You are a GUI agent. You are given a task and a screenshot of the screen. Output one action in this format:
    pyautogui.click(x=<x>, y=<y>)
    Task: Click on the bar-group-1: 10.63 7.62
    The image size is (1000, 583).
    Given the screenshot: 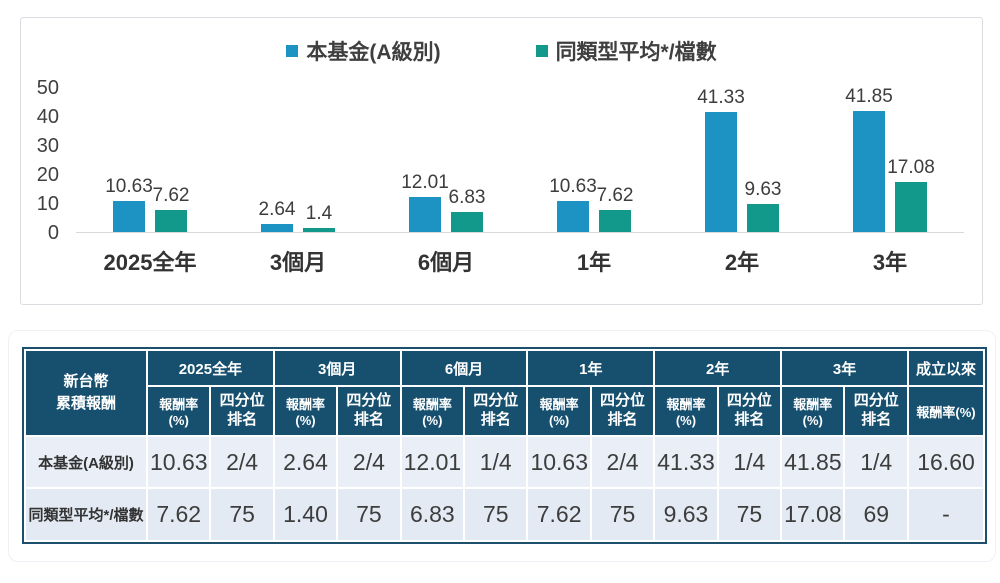 What is the action you would take?
    pyautogui.click(x=150, y=160)
    